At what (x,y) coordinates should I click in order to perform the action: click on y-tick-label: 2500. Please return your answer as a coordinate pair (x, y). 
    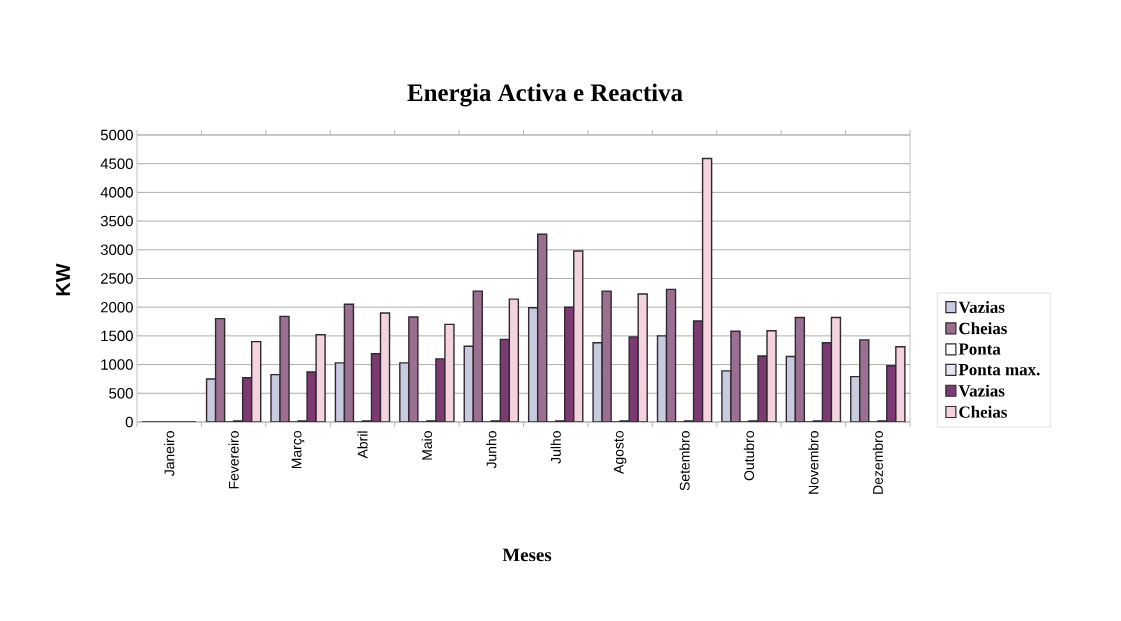
    Looking at the image, I should click on (117, 278).